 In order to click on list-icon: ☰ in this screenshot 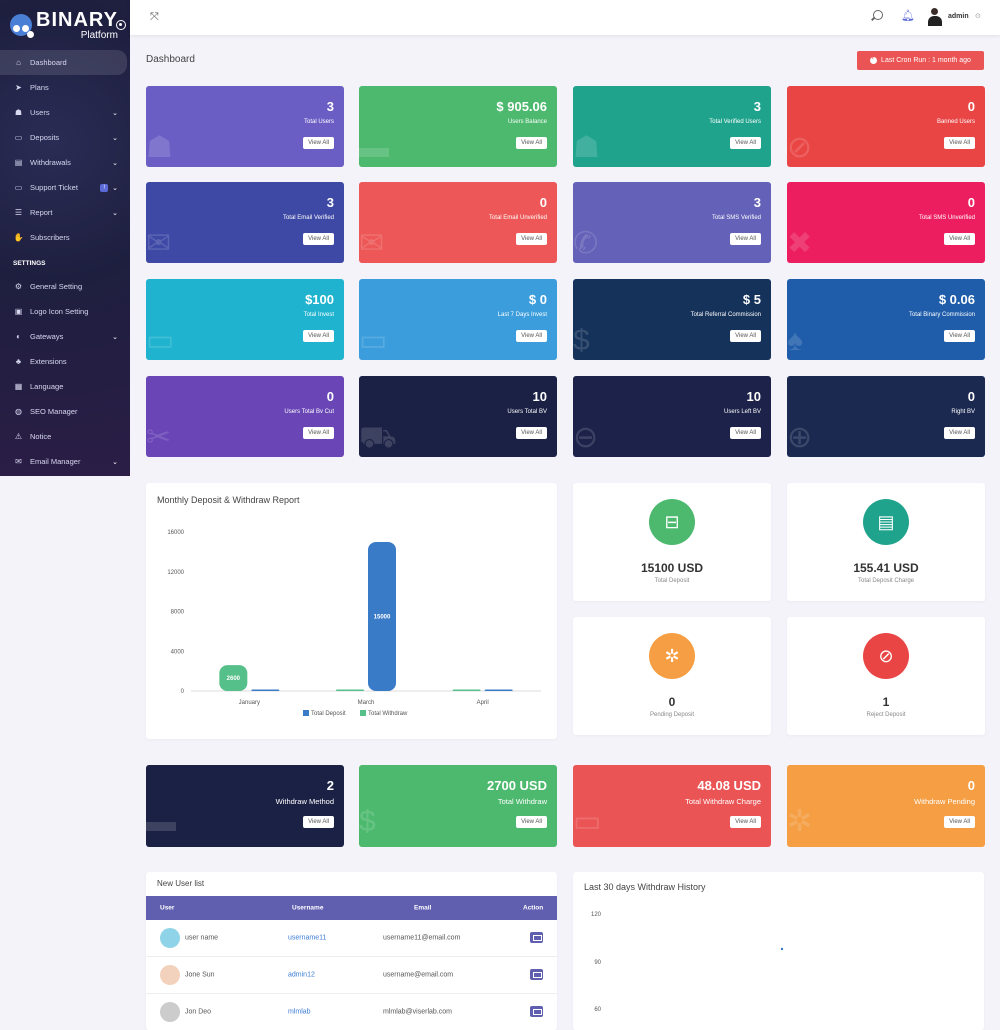, I will do `click(18, 212)`.